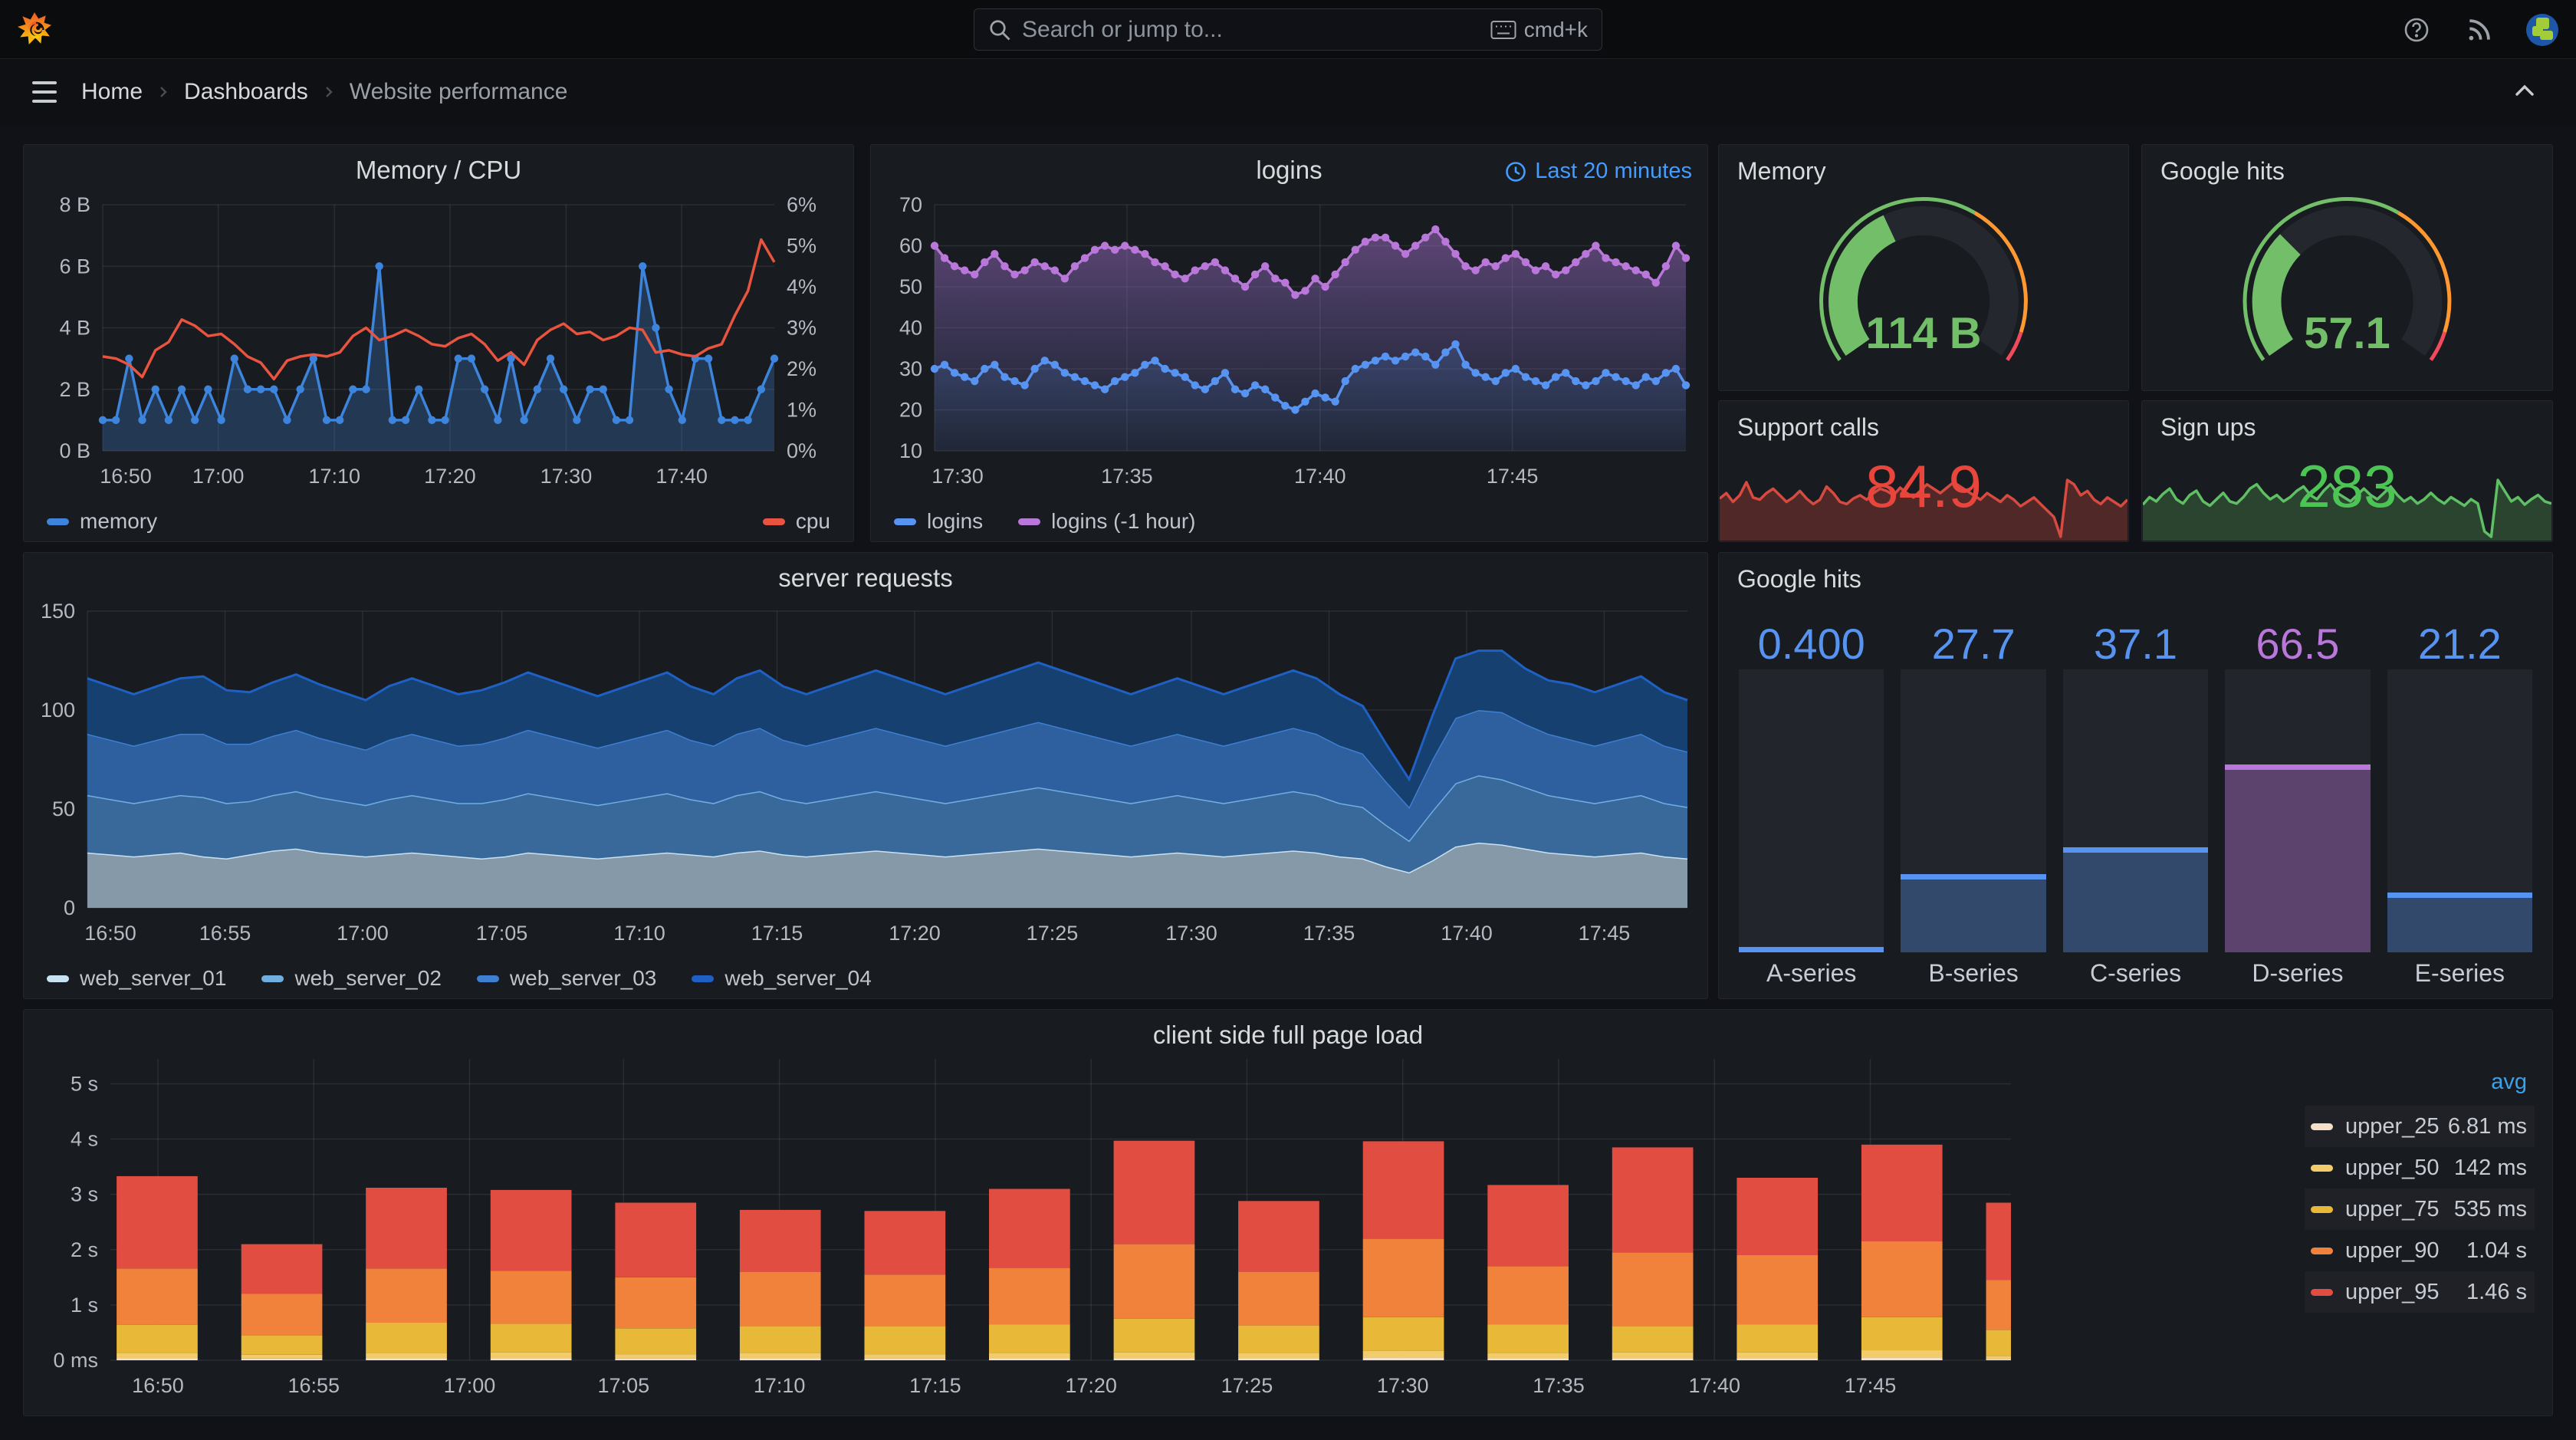 Image resolution: width=2576 pixels, height=1440 pixels. What do you see at coordinates (1107, 521) in the screenshot?
I see `legend-item: logins (-1 hour)` at bounding box center [1107, 521].